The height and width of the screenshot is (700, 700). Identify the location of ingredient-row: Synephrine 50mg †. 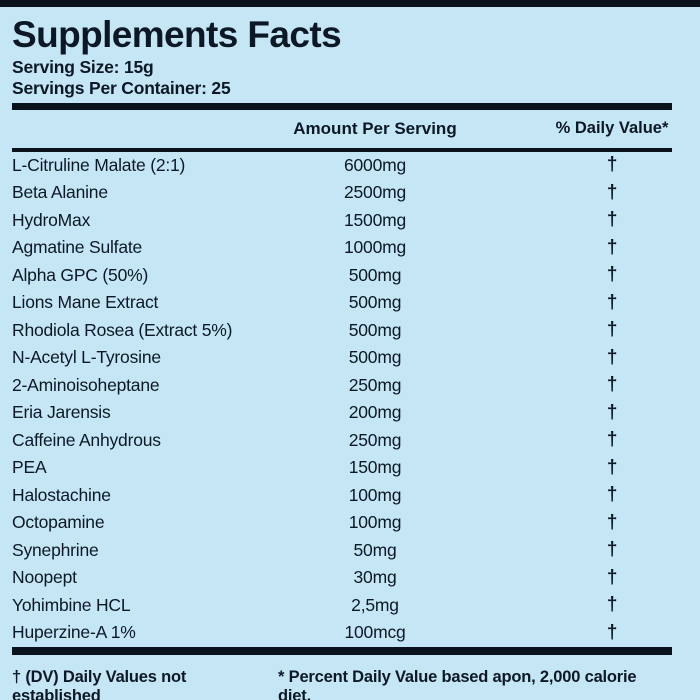
(342, 551).